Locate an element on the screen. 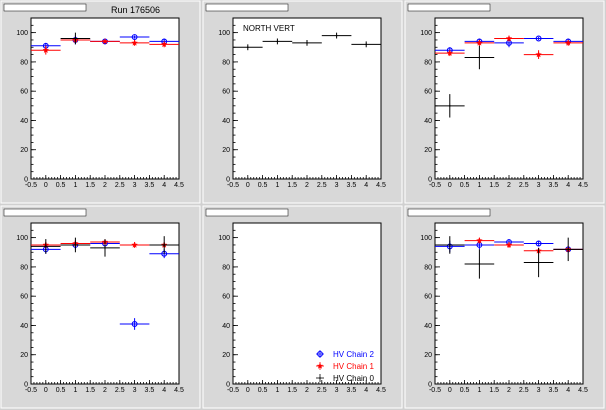 This screenshot has height=410, width=606. run-label: Run 176506 is located at coordinates (135, 10).